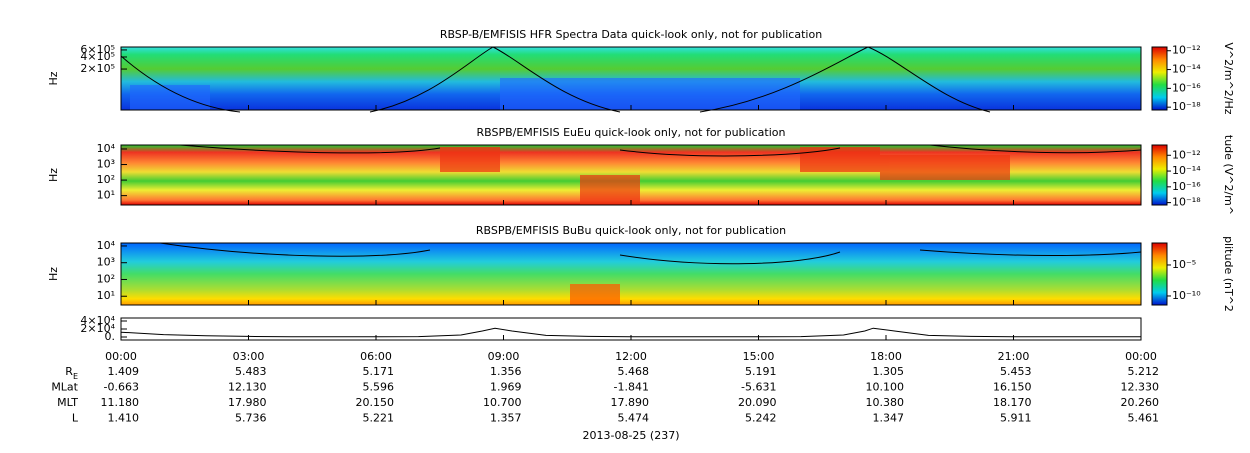 Image resolution: width=1250 pixels, height=453 pixels. I want to click on ephemeris-value: 1.410, so click(124, 418).